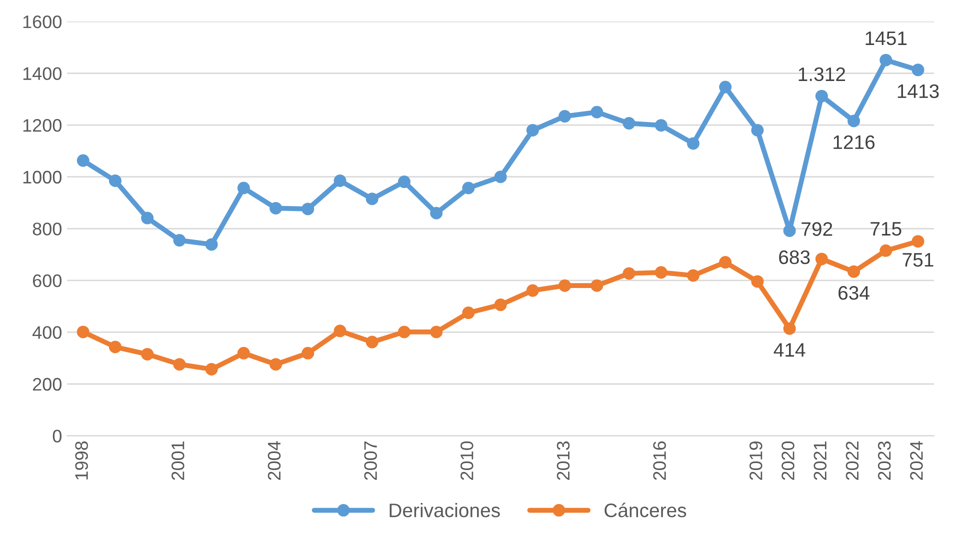  What do you see at coordinates (854, 293) in the screenshot?
I see `data-label: 634` at bounding box center [854, 293].